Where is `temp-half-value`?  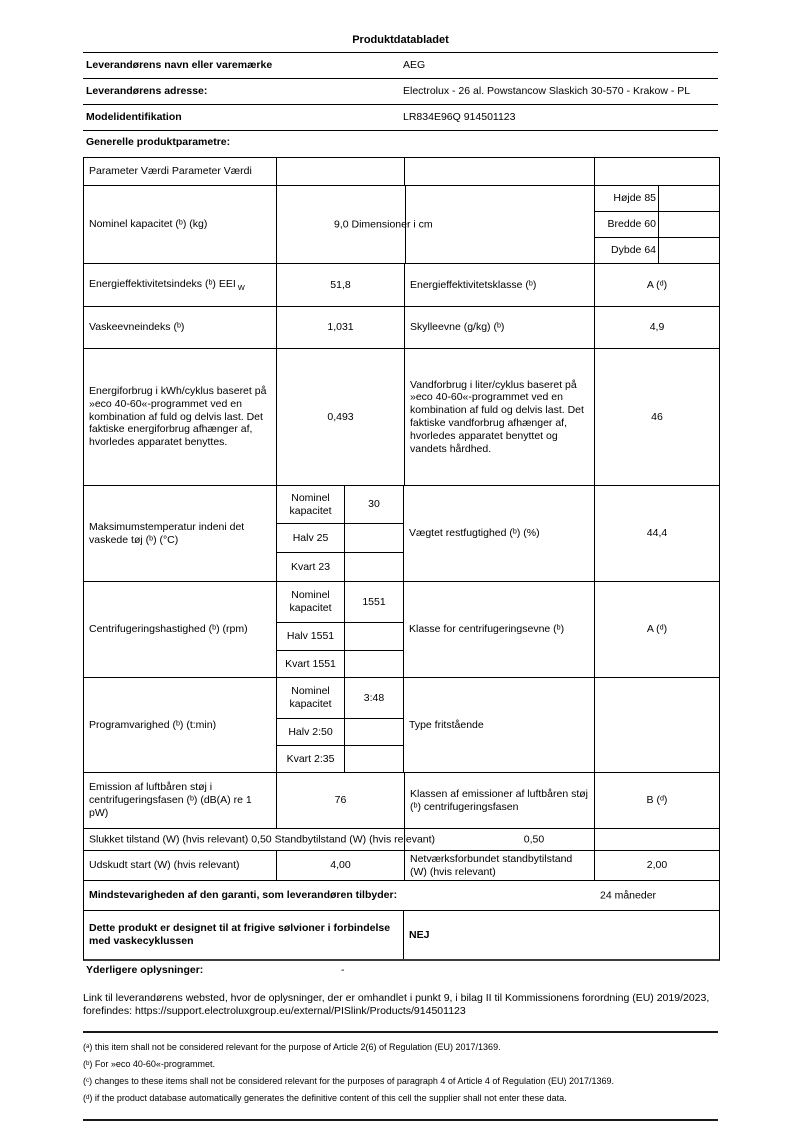 temp-half-value is located at coordinates (374, 538).